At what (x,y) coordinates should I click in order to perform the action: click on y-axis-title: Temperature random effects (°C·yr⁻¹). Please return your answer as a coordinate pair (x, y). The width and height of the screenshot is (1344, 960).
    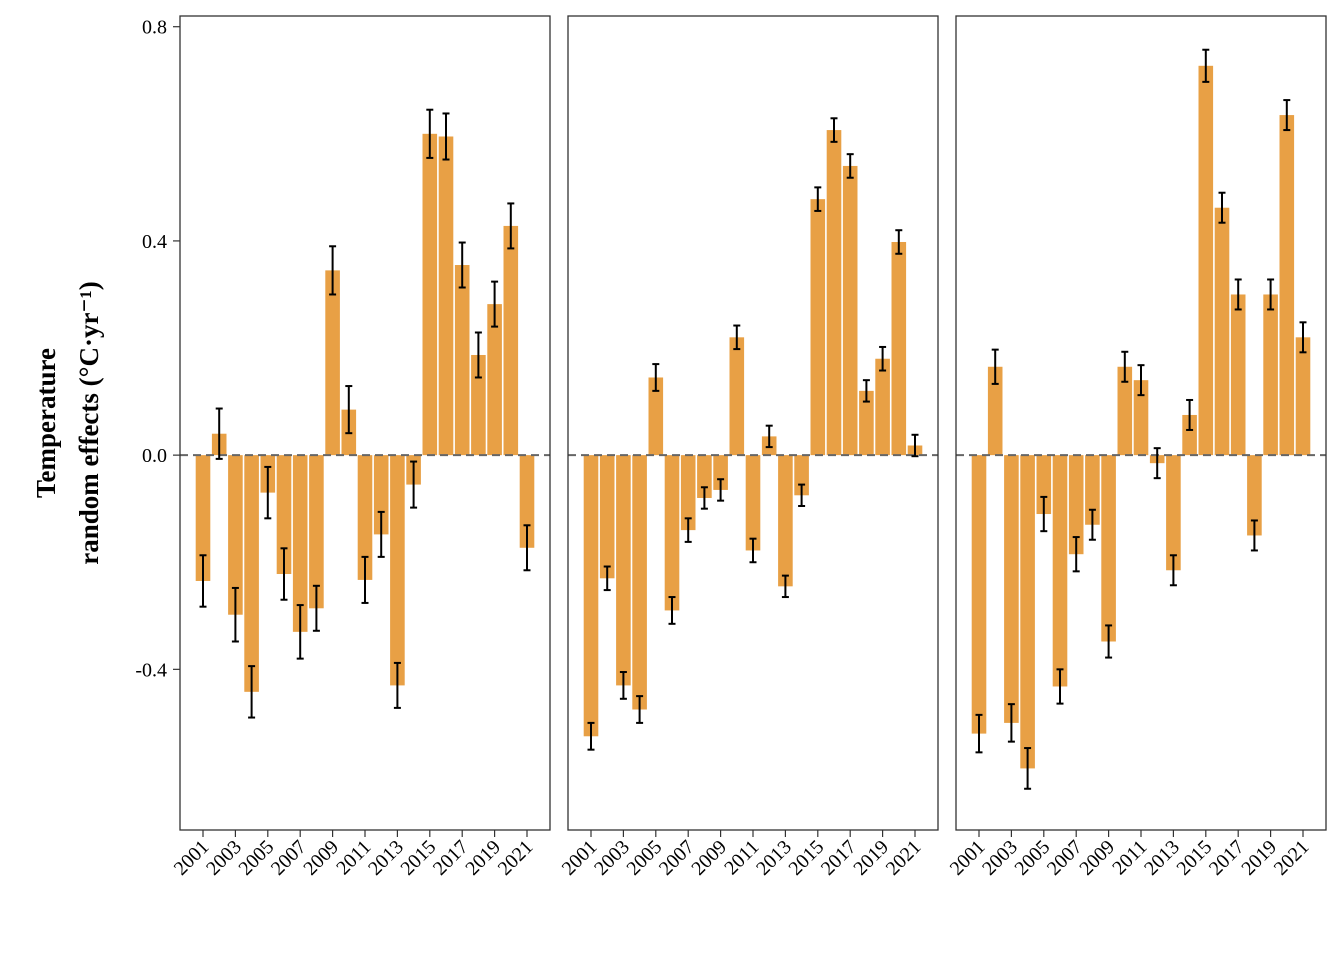
    Looking at the image, I should click on (67, 423).